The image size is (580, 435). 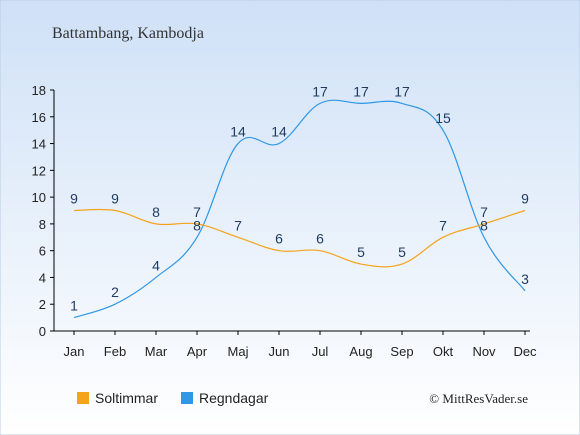 What do you see at coordinates (238, 351) in the screenshot?
I see `x-tick-label: Maj` at bounding box center [238, 351].